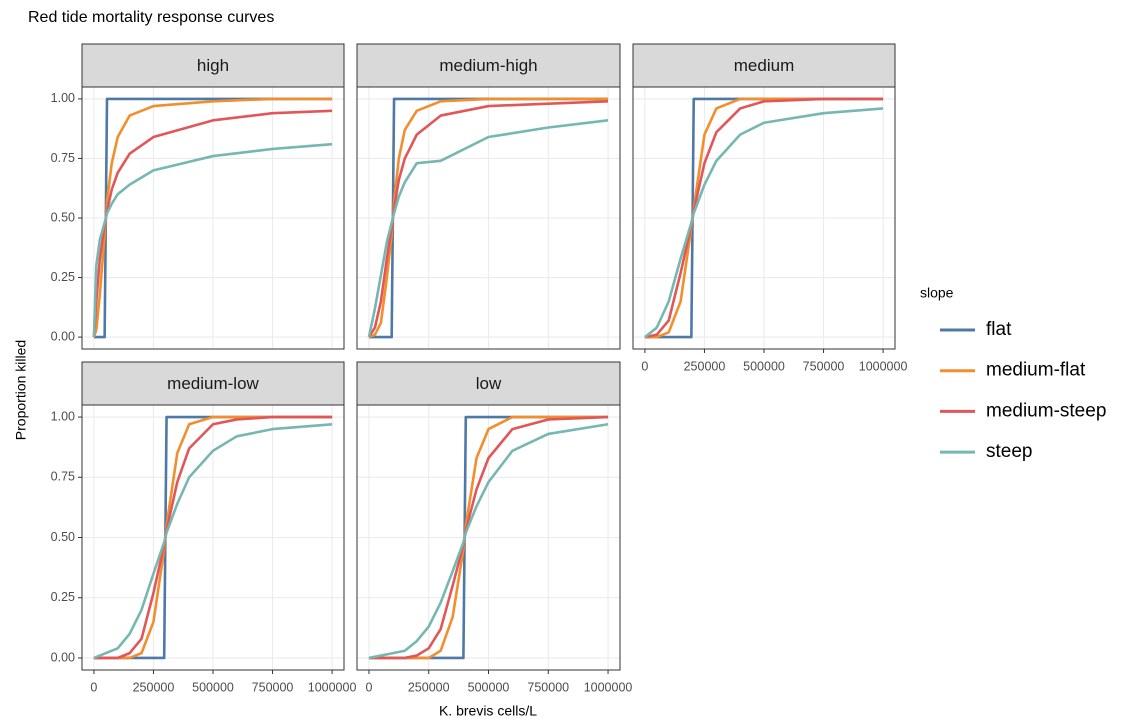 The width and height of the screenshot is (1143, 725). I want to click on legend-label: medium-flat, so click(1036, 370).